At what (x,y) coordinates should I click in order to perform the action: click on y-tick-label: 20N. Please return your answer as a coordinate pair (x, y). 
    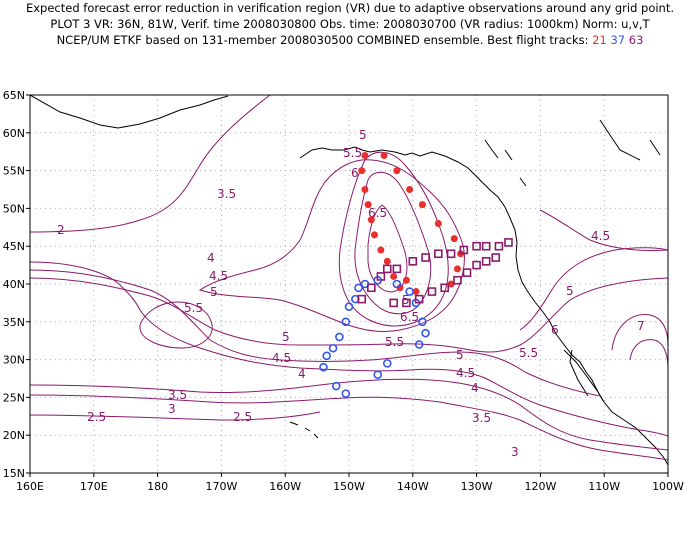
    Looking at the image, I should click on (14, 435).